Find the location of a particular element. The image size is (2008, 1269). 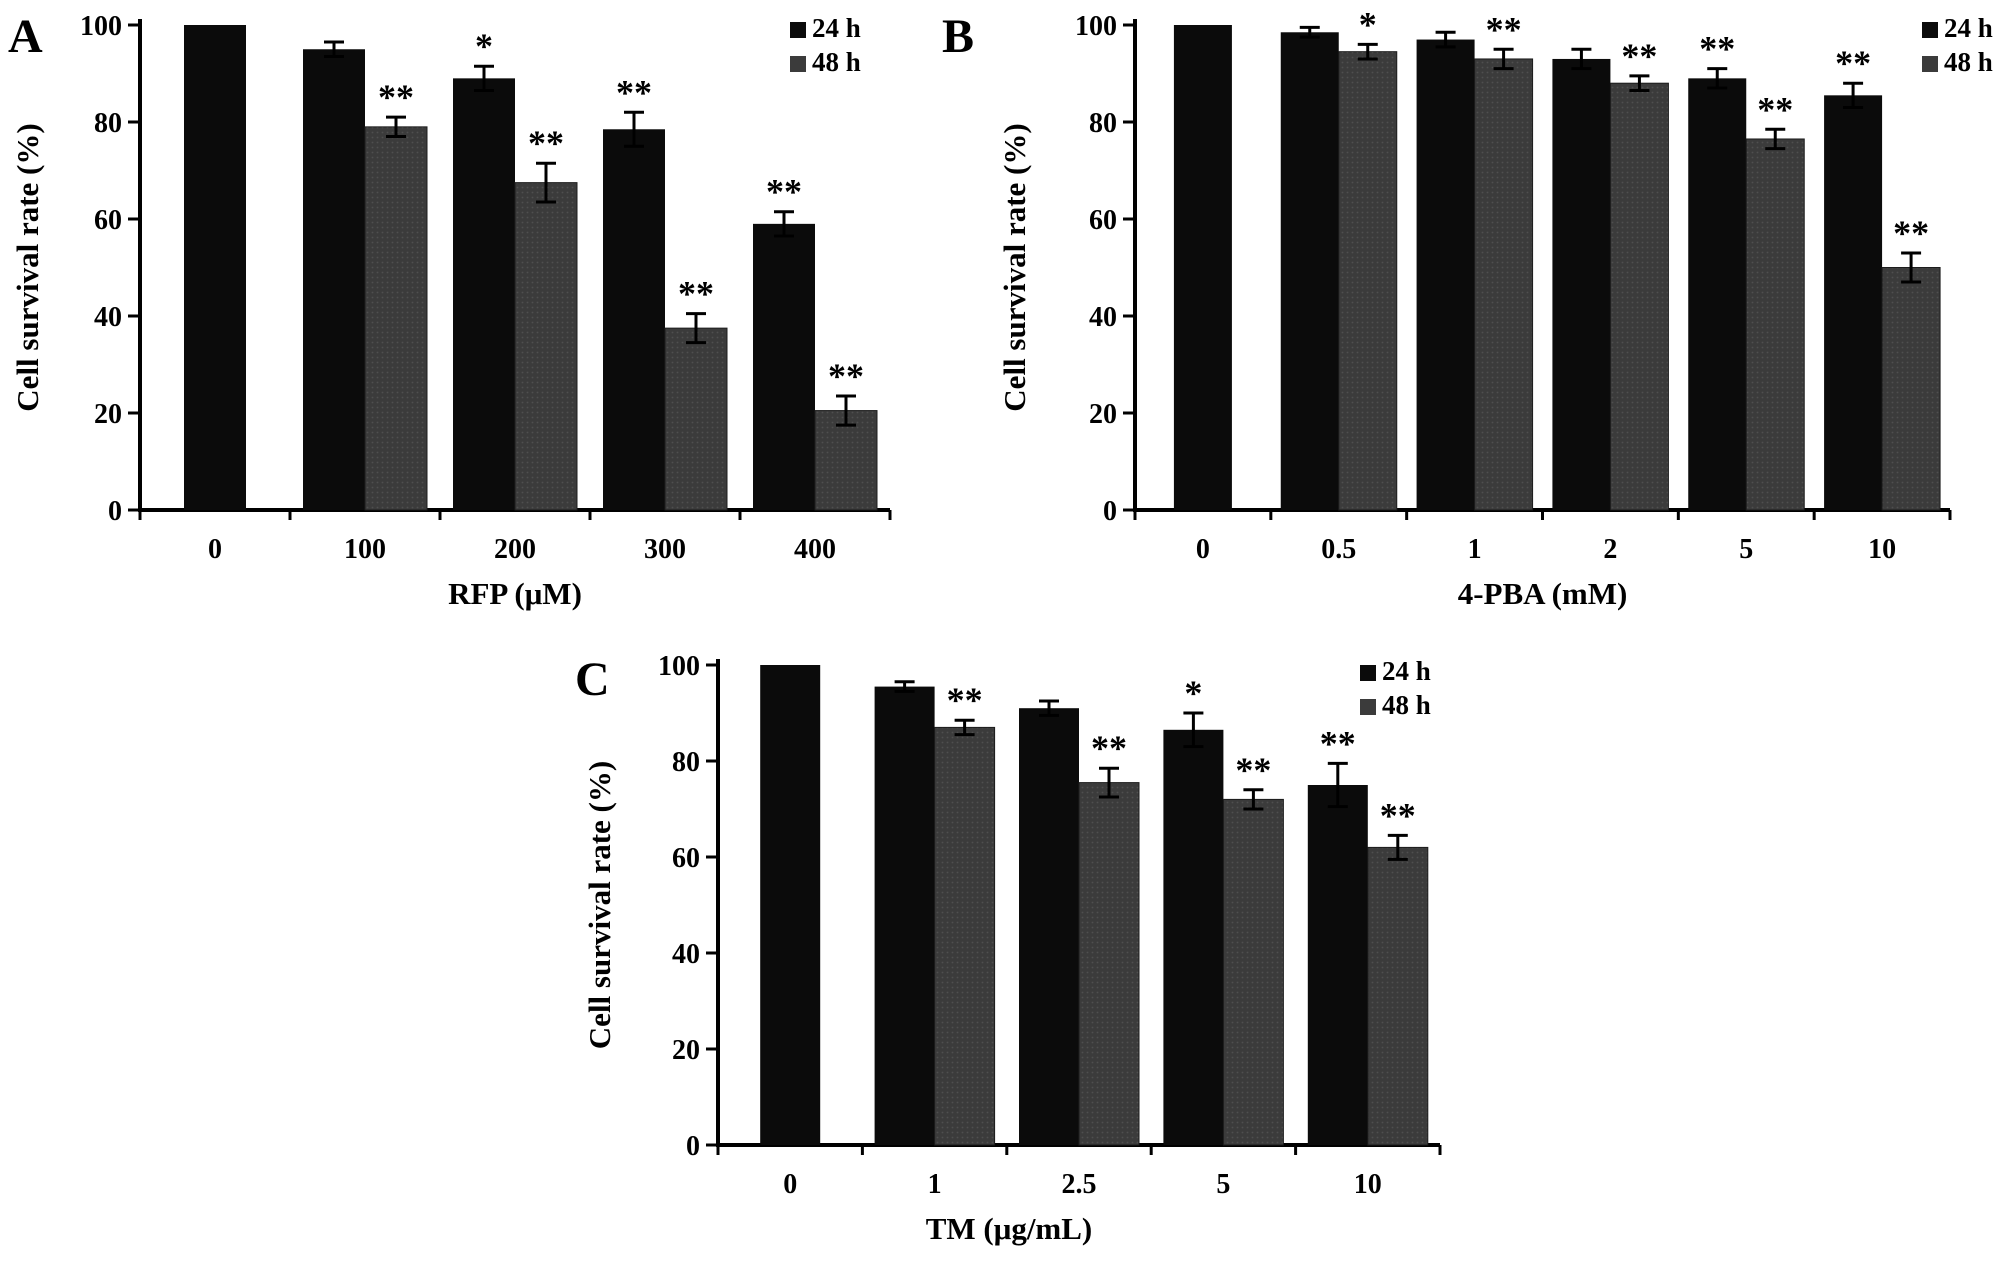

panel-label-a: A is located at coordinates (25, 36).